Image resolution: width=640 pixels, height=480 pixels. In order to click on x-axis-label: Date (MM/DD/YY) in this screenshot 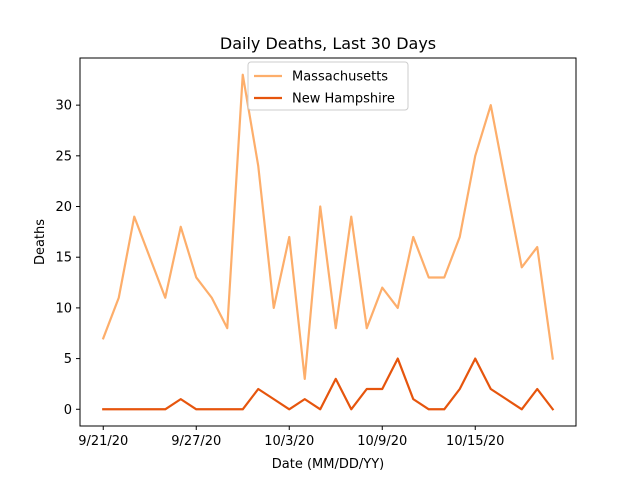, I will do `click(328, 464)`.